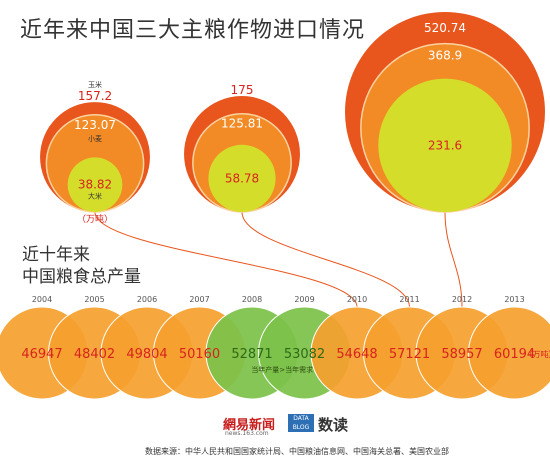  Describe the element at coordinates (81, 277) in the screenshot. I see `subtitle-line-2: 中国粮食总产量` at that location.